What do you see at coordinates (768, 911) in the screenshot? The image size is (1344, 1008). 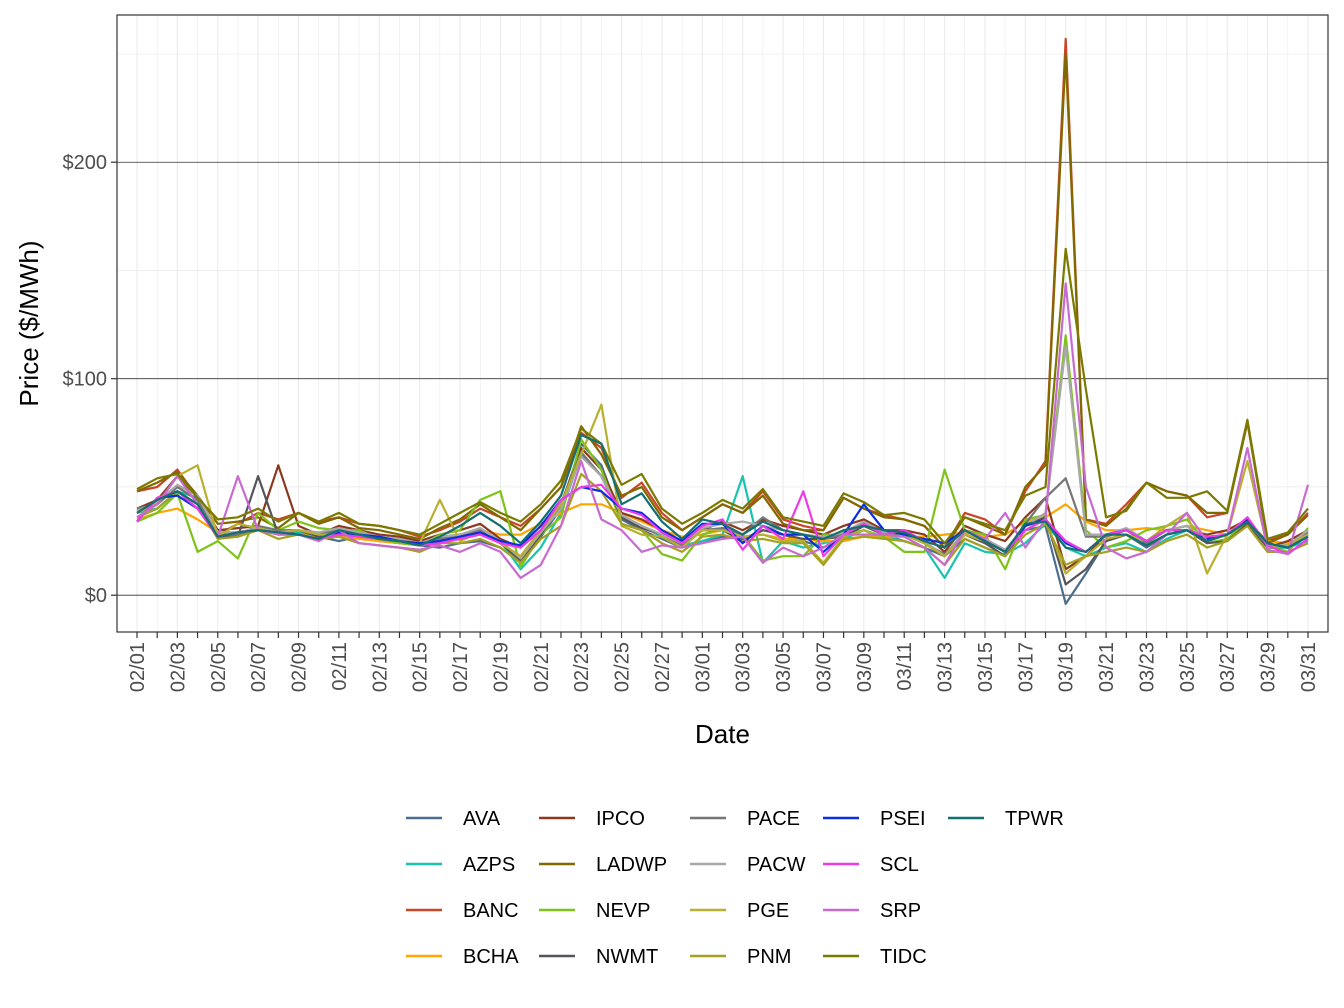 I see `legend-label: PGE` at bounding box center [768, 911].